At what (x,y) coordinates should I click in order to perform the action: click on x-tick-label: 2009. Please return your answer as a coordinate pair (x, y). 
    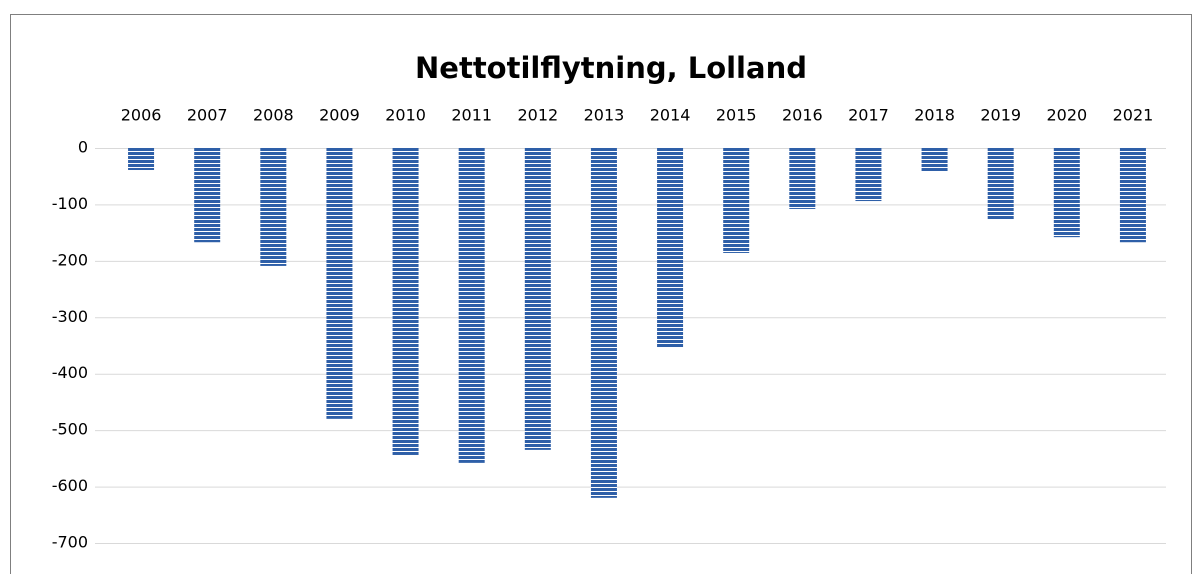
    Looking at the image, I should click on (339, 115).